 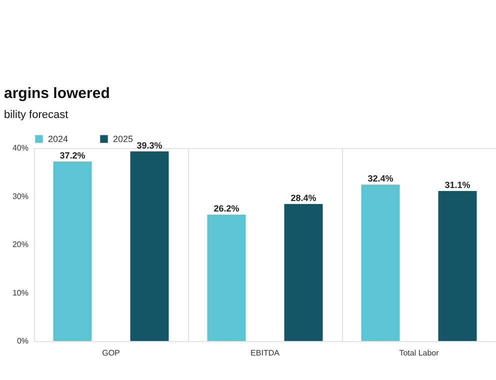 What do you see at coordinates (73, 155) in the screenshot?
I see `data-label: 37.2%` at bounding box center [73, 155].